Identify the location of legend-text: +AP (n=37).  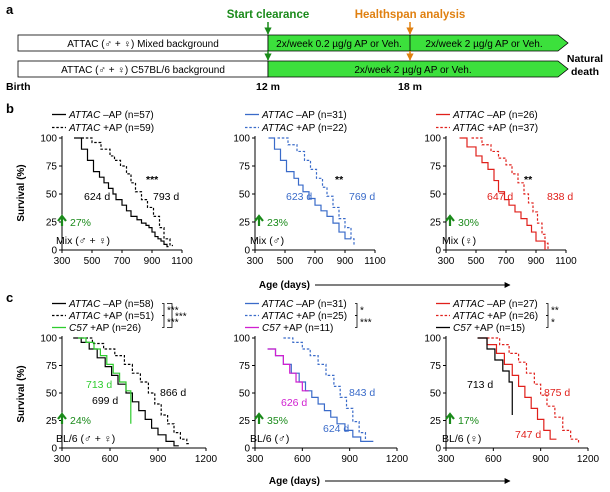
(511, 128).